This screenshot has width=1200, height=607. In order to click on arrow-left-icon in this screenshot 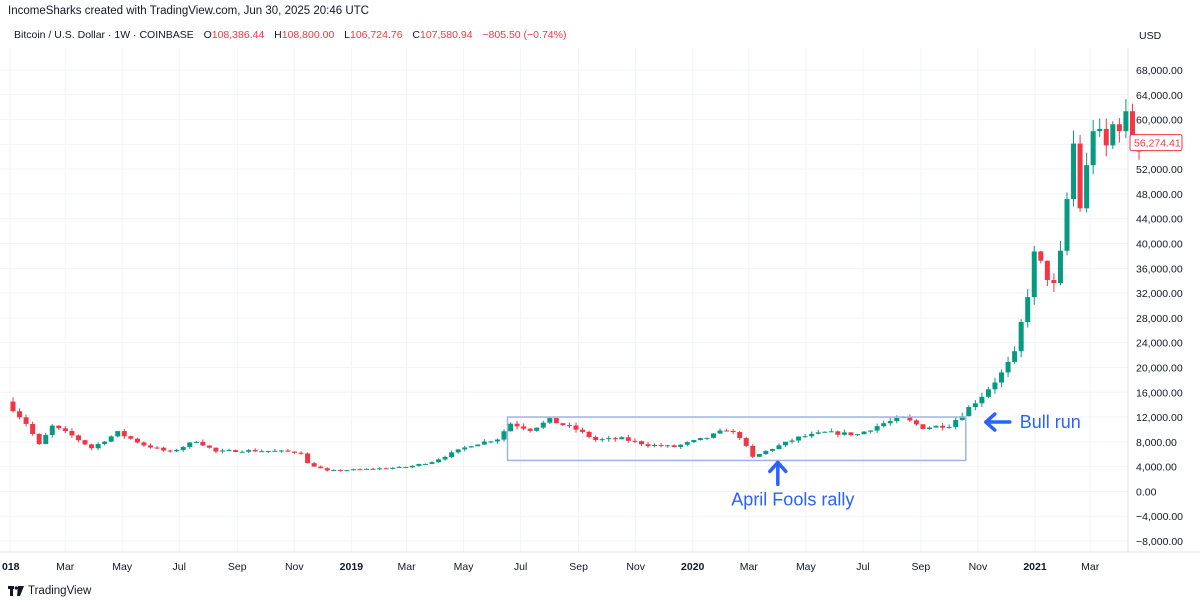, I will do `click(998, 422)`.